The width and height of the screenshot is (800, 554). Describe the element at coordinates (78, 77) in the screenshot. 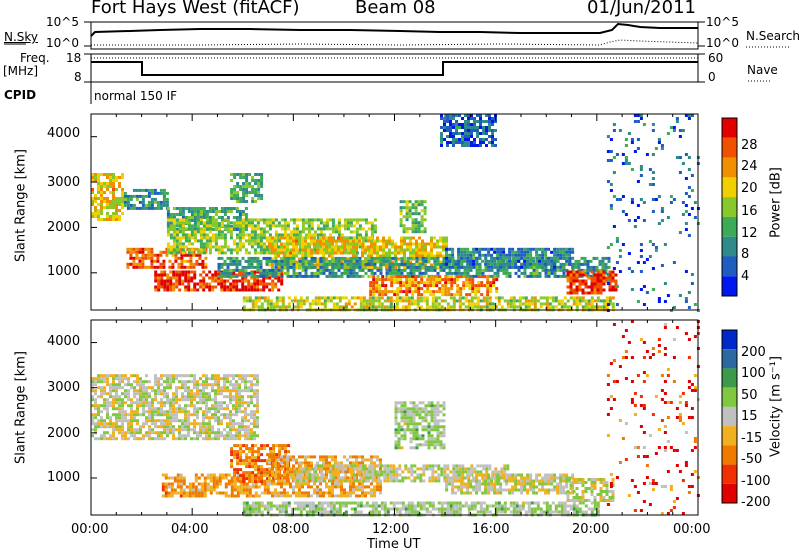

I see `freq-tick-lo: 8` at that location.